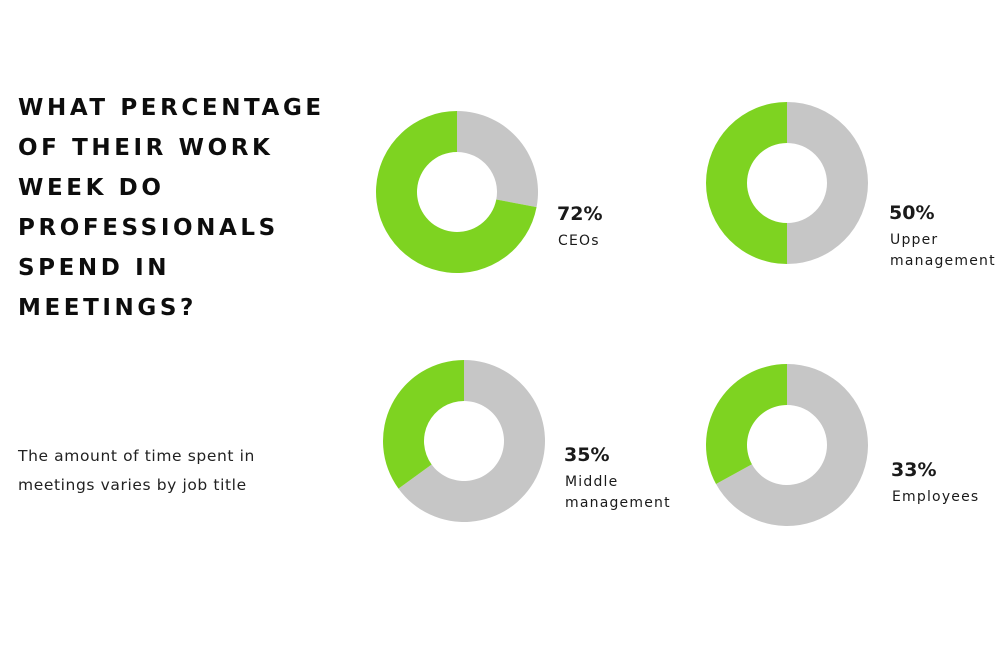 Image resolution: width=1003 pixels, height=655 pixels. I want to click on page-title-line: SPEND IN, so click(94, 268).